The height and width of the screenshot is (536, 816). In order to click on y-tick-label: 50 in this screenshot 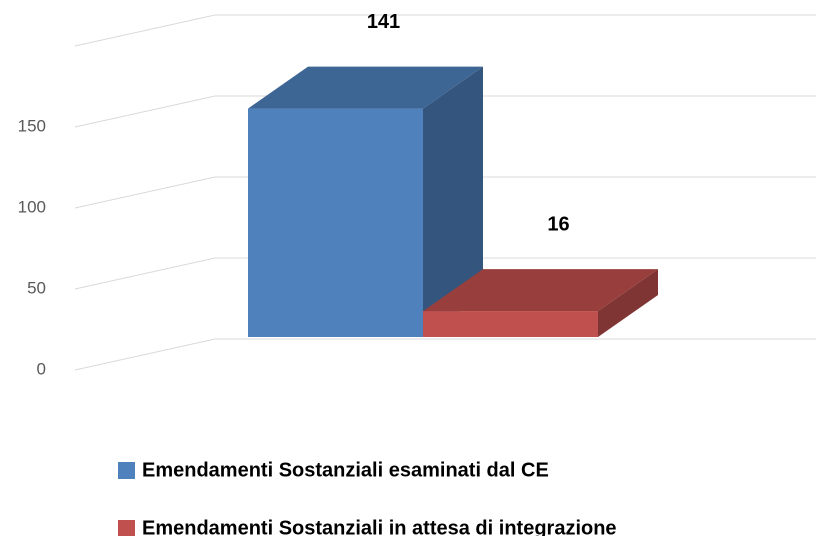, I will do `click(36, 287)`.